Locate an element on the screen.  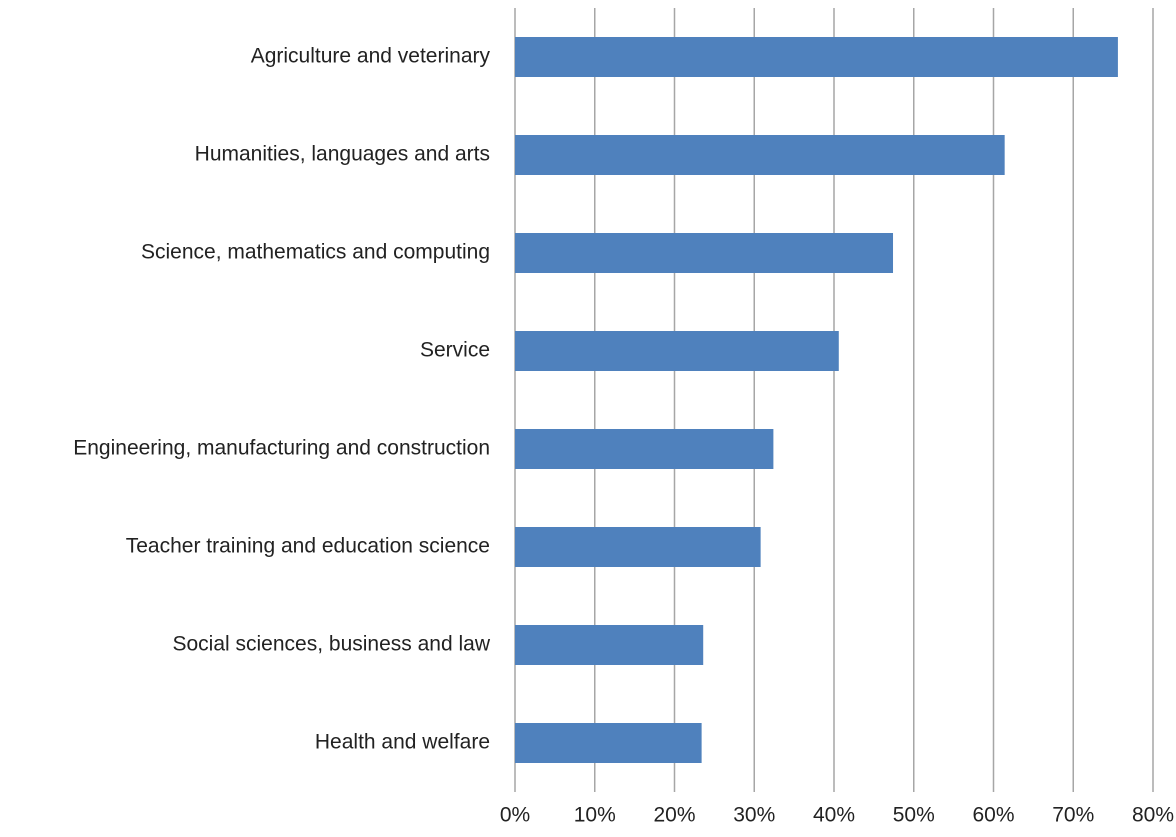
x-tick-label: 80% is located at coordinates (1153, 815).